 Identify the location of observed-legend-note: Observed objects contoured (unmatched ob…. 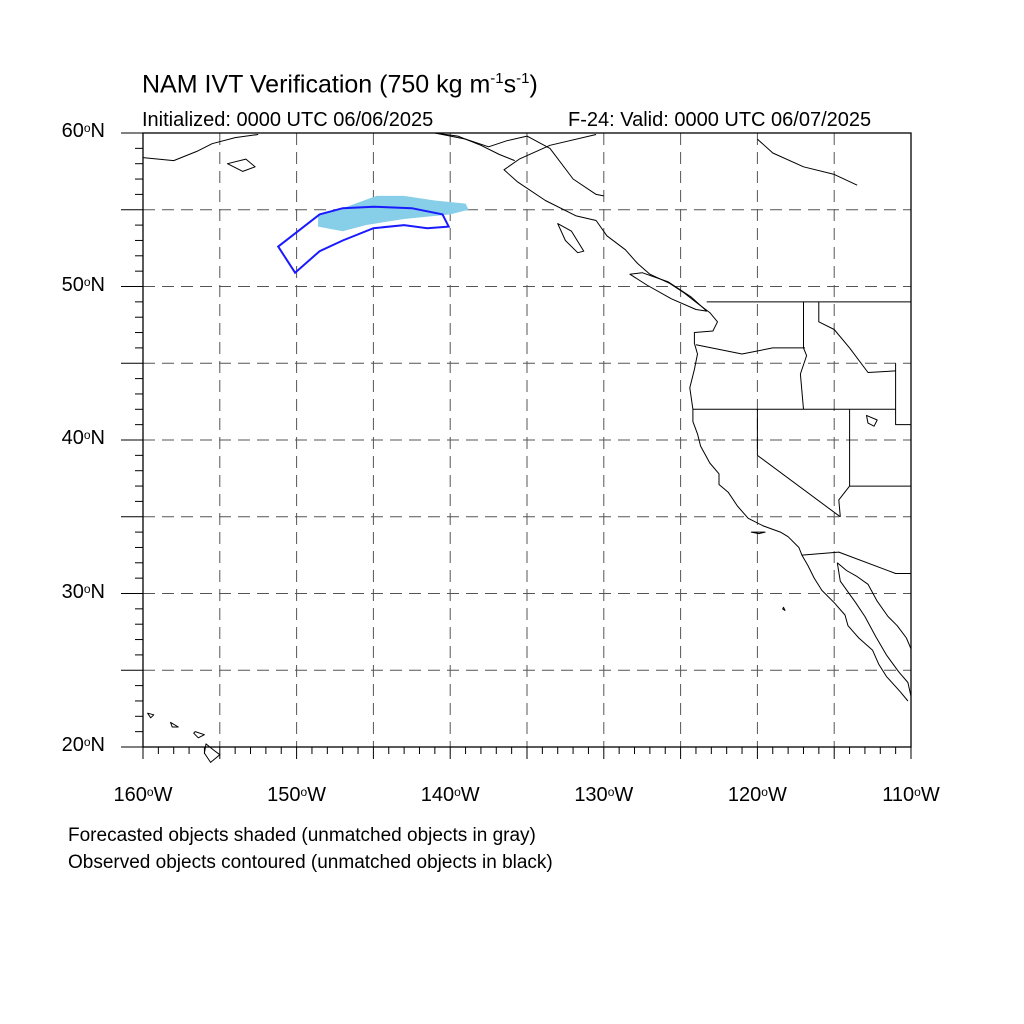
(310, 862).